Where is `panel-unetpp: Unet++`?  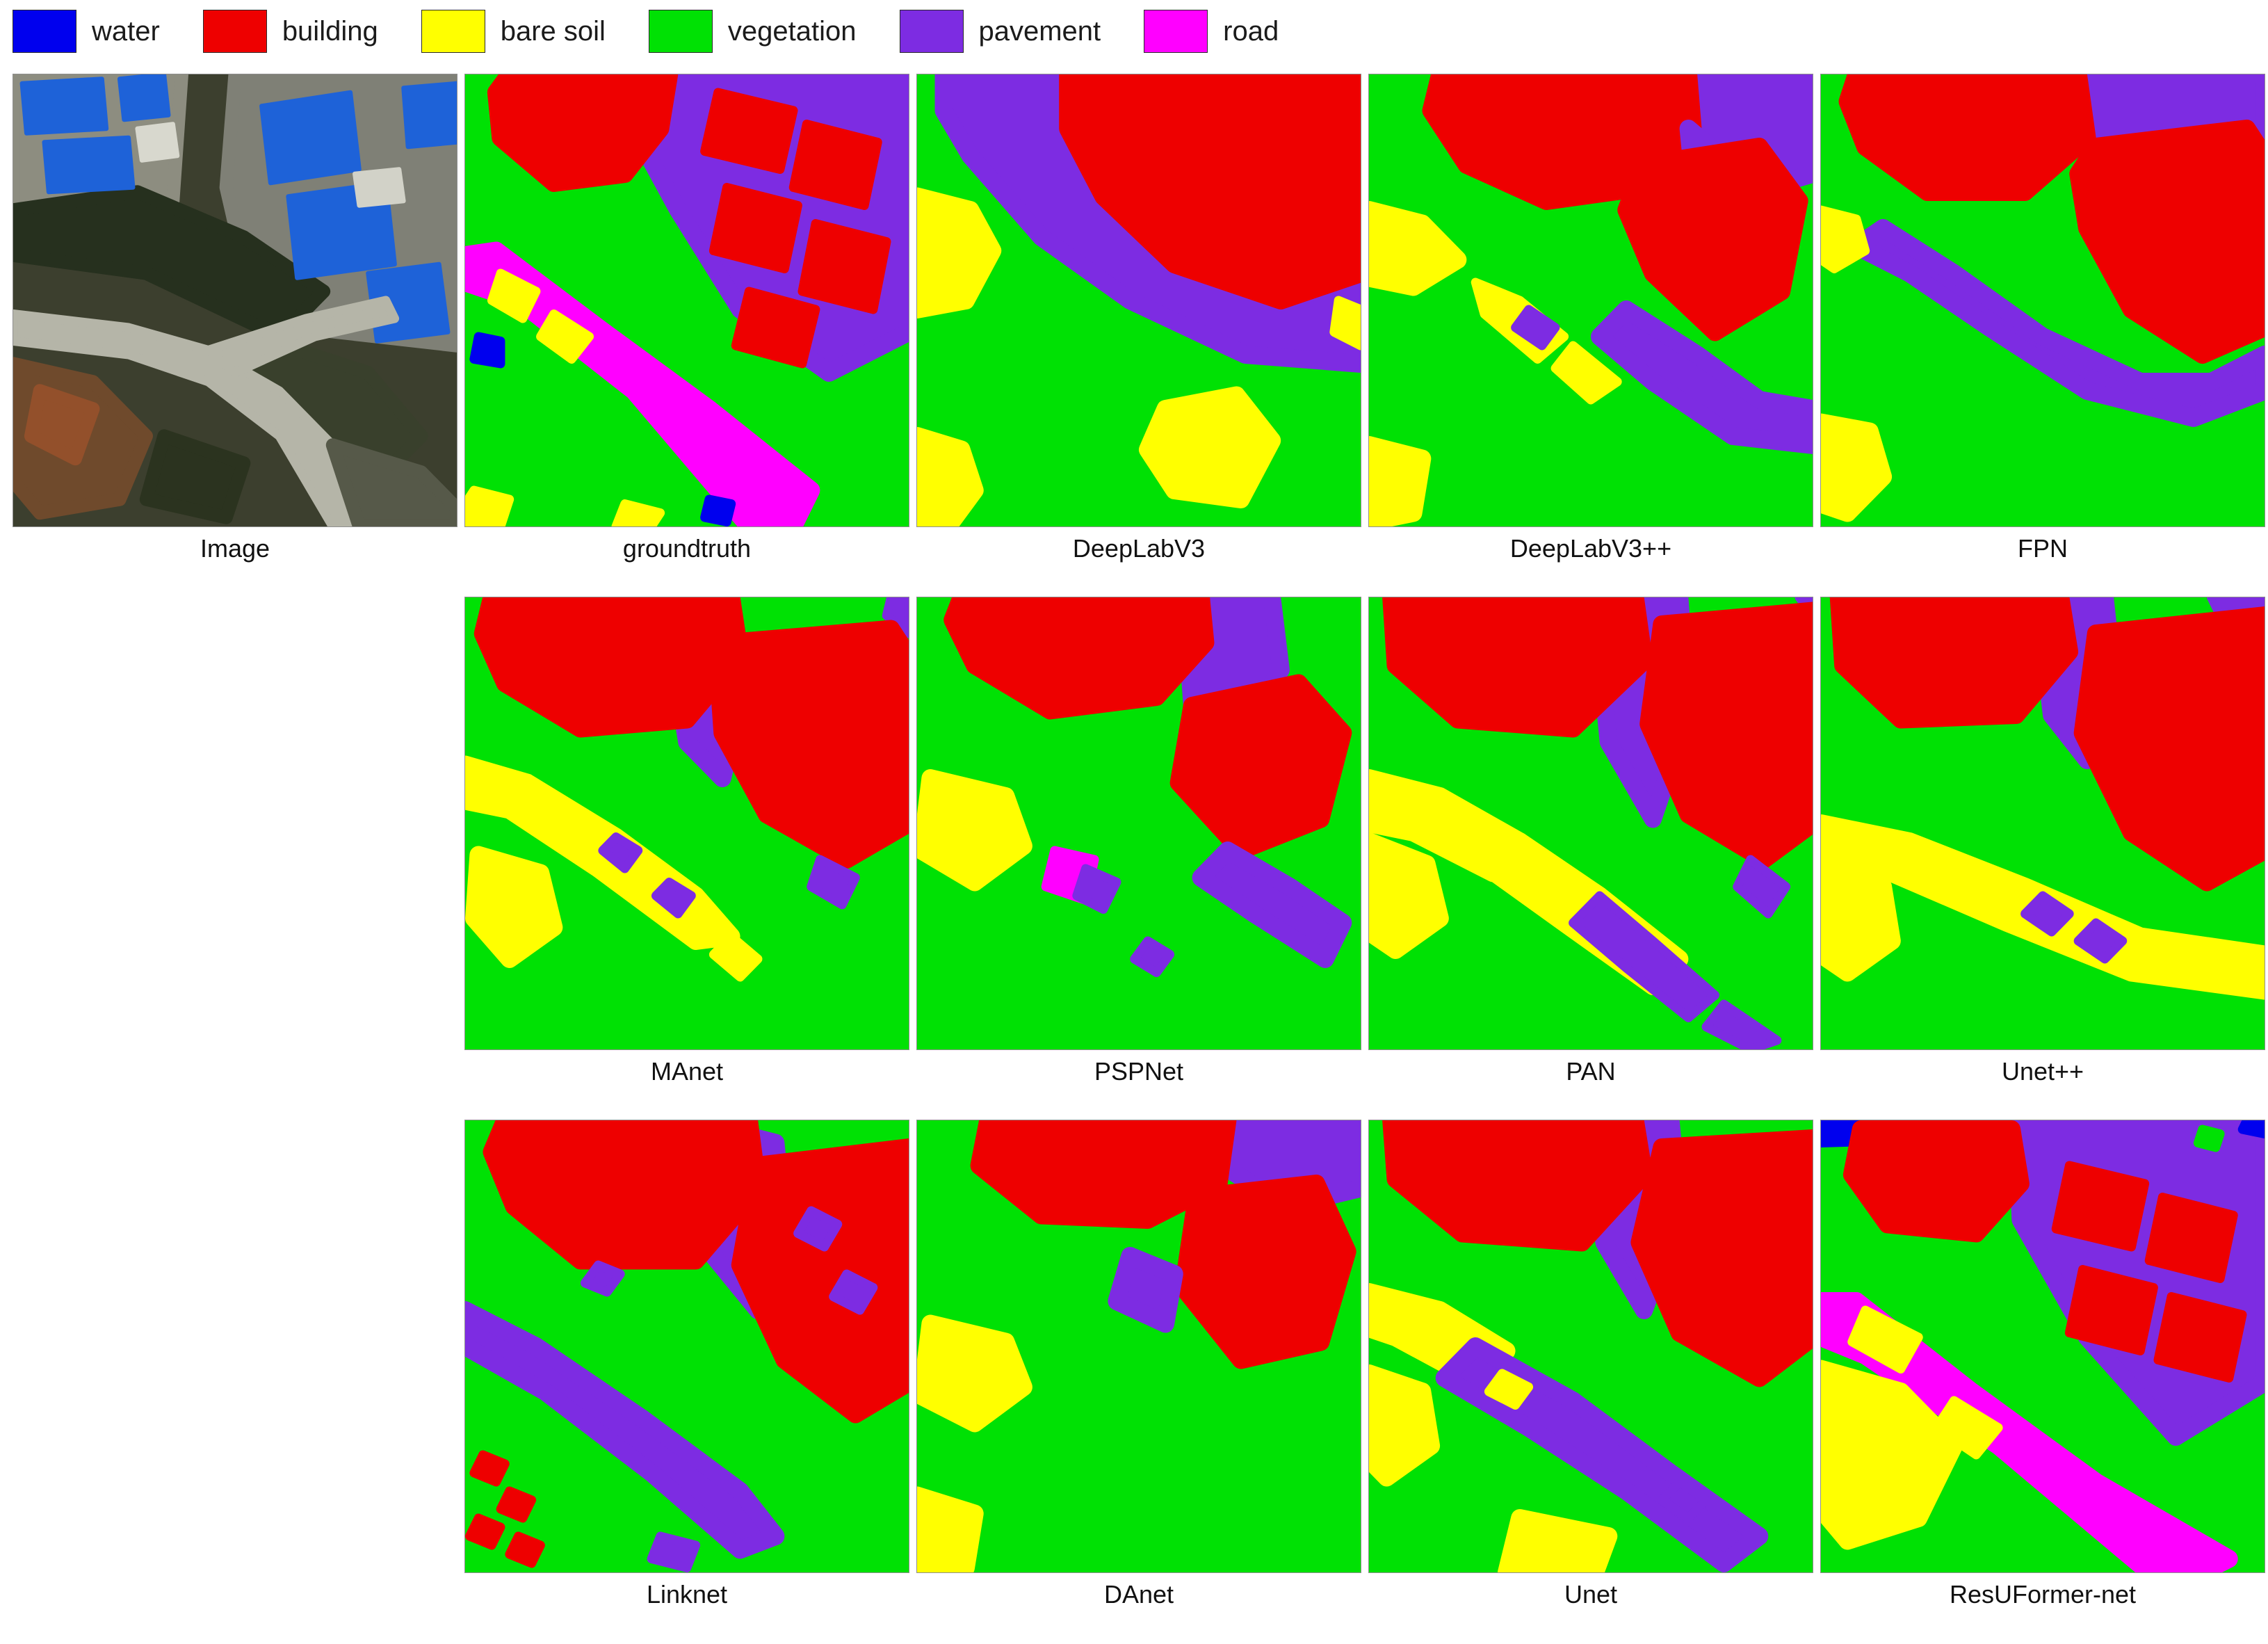
panel-unetpp: Unet++ is located at coordinates (2042, 843).